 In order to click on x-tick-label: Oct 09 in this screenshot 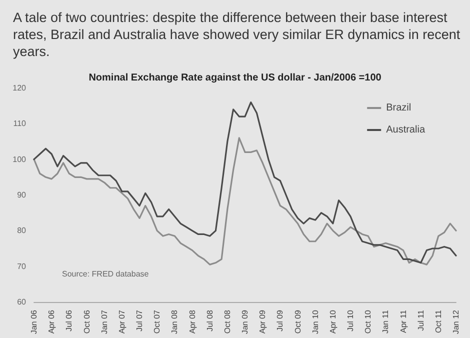, I will do `click(297, 321)`.